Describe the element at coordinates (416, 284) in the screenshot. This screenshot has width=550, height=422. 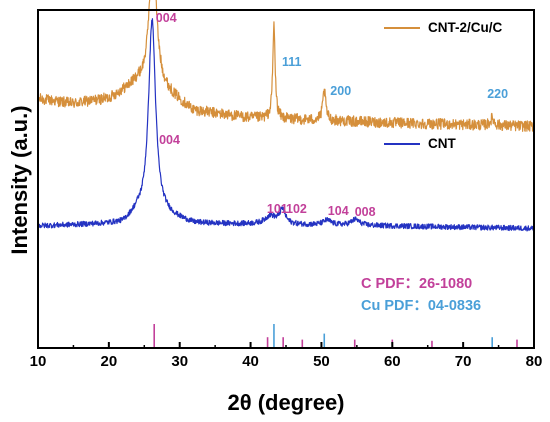
I see `reference-legend-label: C PDF：26-1080` at that location.